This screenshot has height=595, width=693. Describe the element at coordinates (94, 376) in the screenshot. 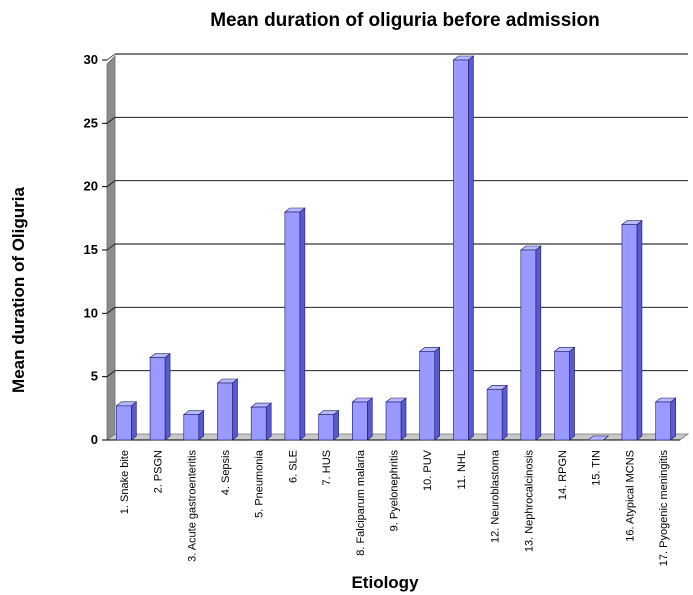

I see `y-tick-label: 5` at that location.